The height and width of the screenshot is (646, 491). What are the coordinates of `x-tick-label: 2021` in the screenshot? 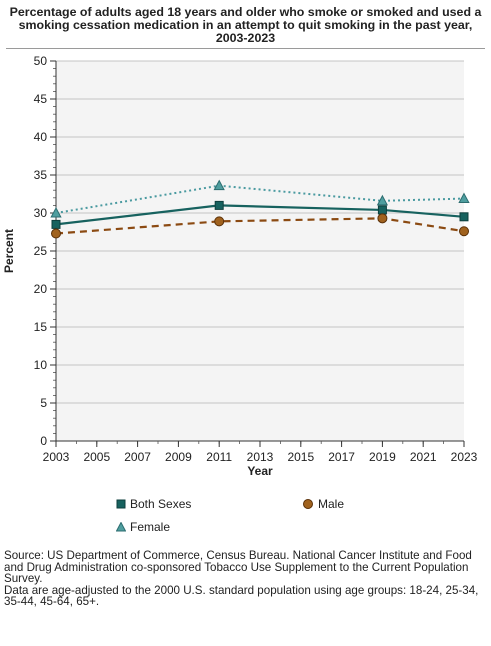 It's located at (423, 457).